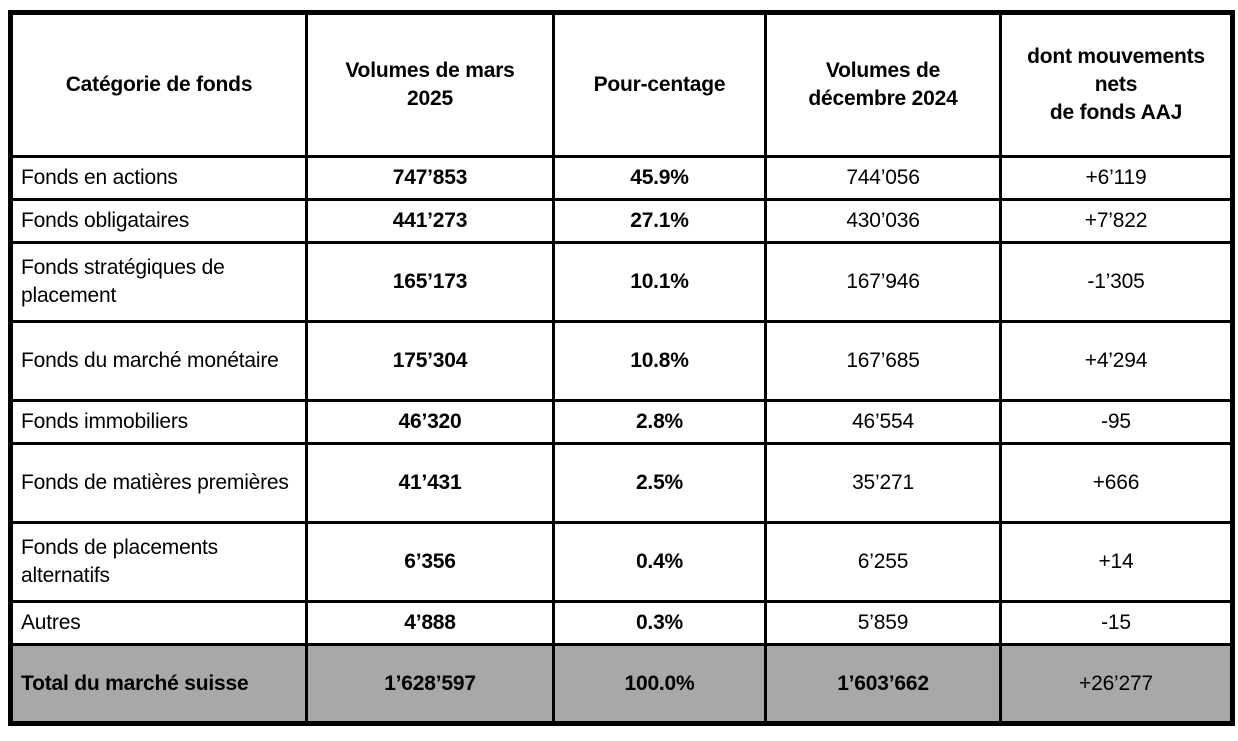 The image size is (1238, 741). I want to click on cell-category: Fonds stratégiques de placement, so click(158, 282).